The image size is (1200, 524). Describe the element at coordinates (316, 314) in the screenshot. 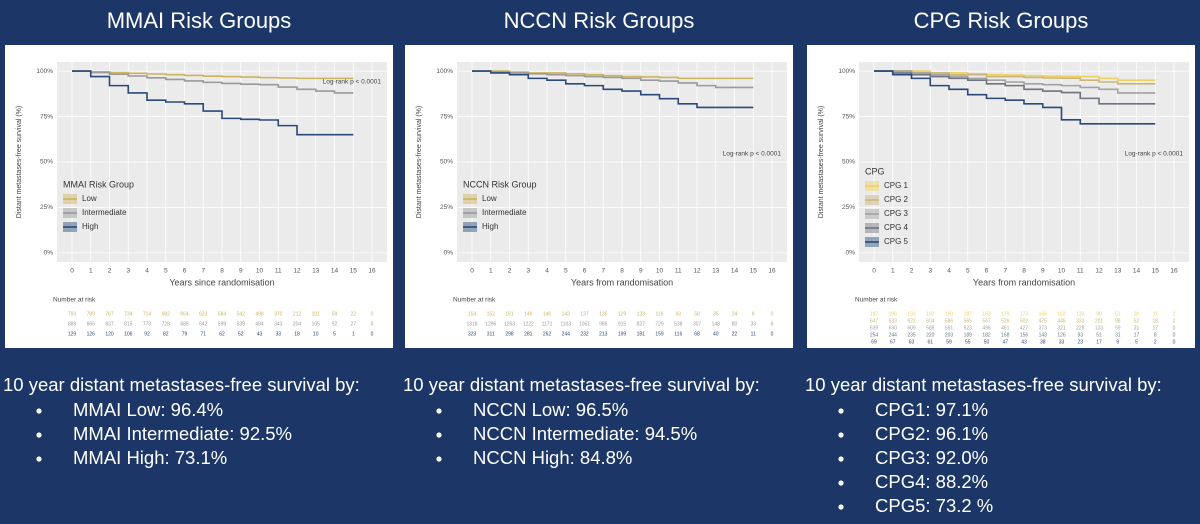

I see `risk-count: 101` at that location.